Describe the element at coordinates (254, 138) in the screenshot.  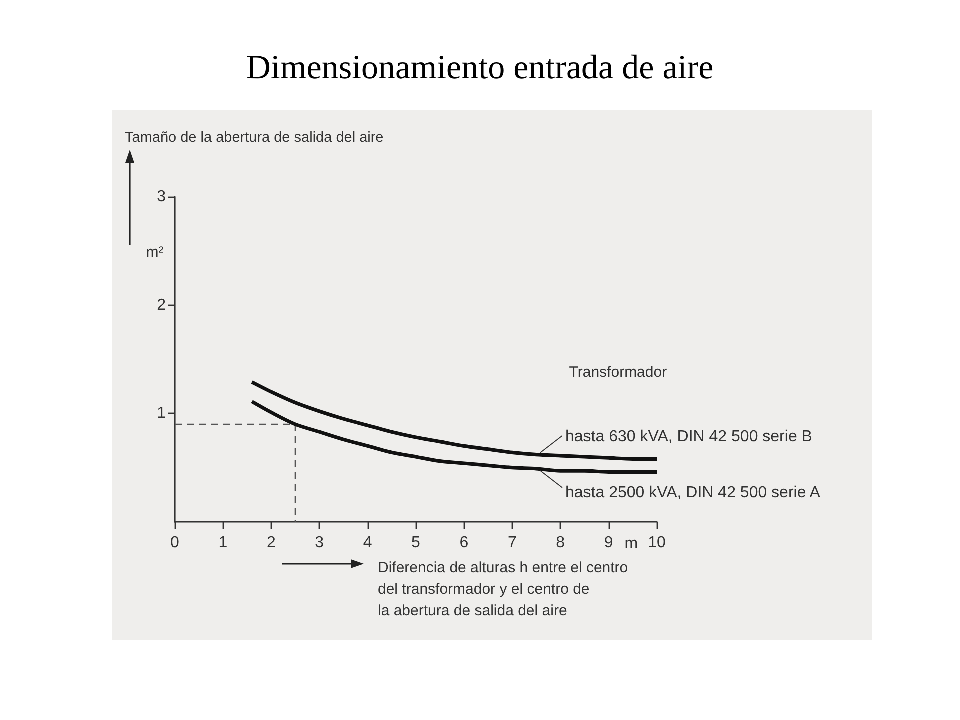
I see `y-axis-title: Tamaño de la abertura de salida del aire` at that location.